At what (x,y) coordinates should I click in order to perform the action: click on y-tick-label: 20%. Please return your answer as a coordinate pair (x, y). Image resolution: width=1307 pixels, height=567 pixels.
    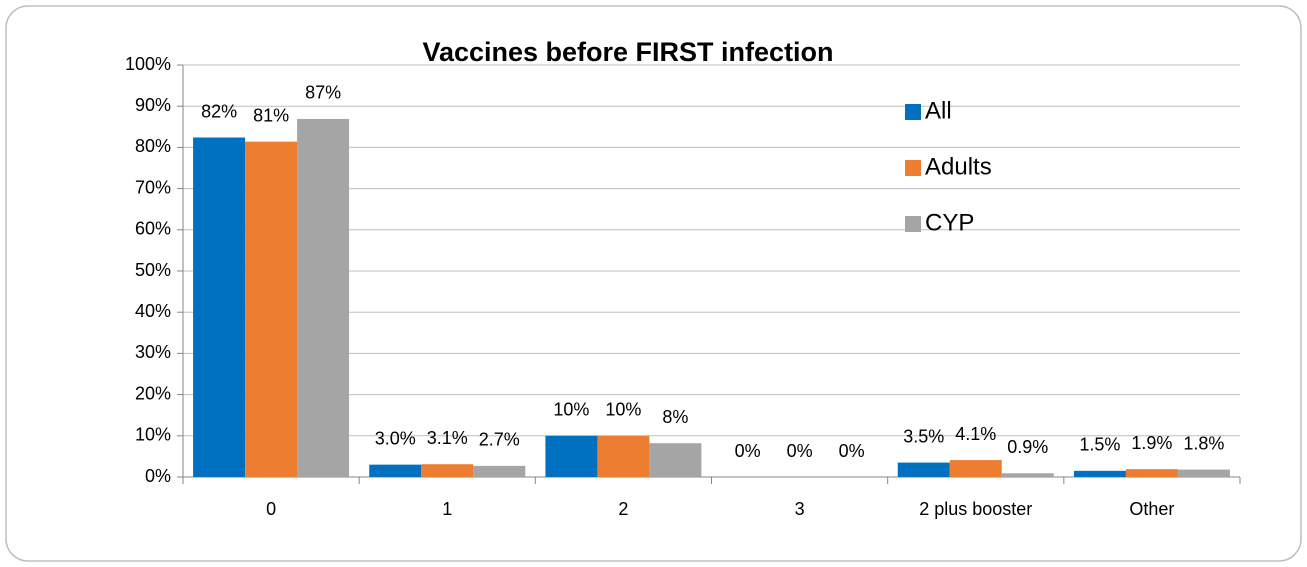
    Looking at the image, I should click on (153, 393).